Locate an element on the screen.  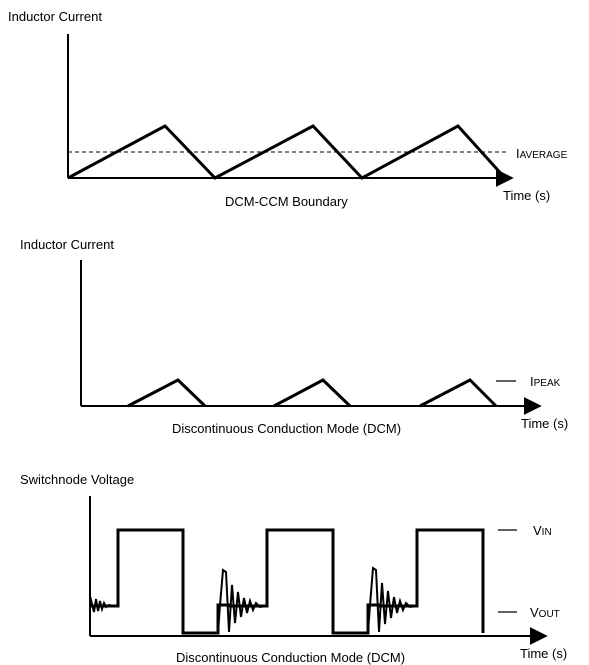
bottom-y-axis-label: Switchnode Voltage is located at coordinates (77, 479).